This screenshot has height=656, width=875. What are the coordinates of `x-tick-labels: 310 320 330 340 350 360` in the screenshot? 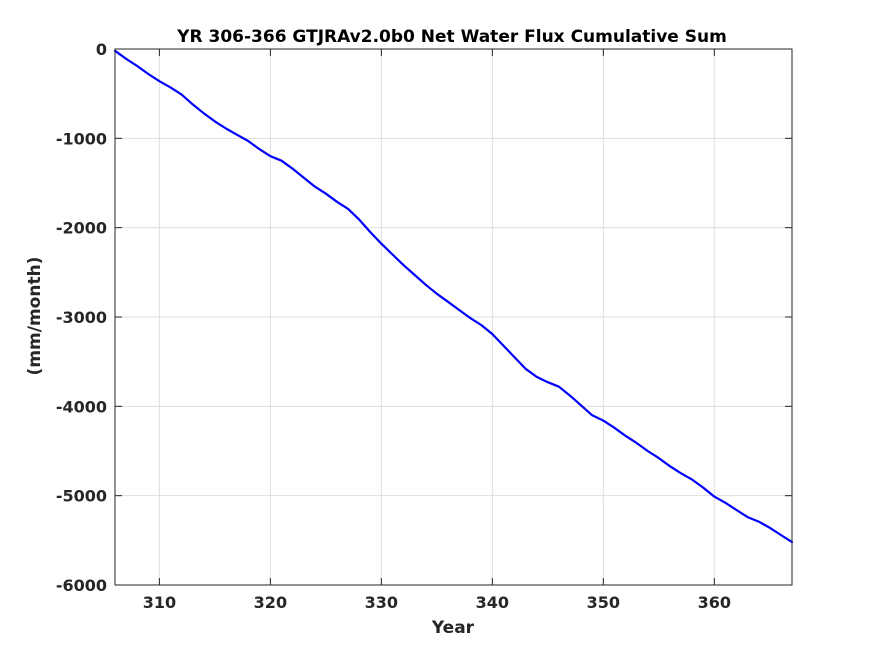 It's located at (437, 602).